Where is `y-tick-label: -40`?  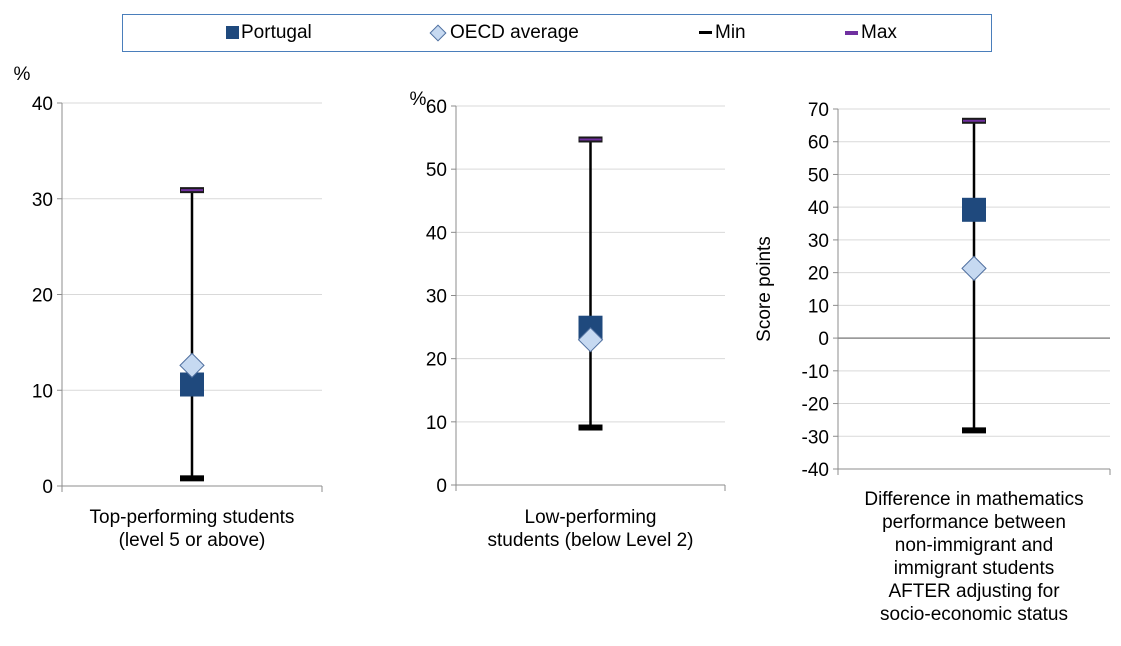
y-tick-label: -40 is located at coordinates (815, 470).